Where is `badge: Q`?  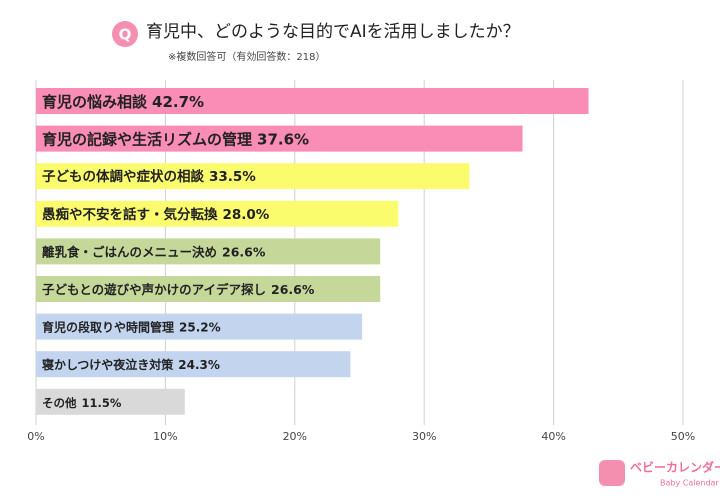 badge: Q is located at coordinates (125, 35).